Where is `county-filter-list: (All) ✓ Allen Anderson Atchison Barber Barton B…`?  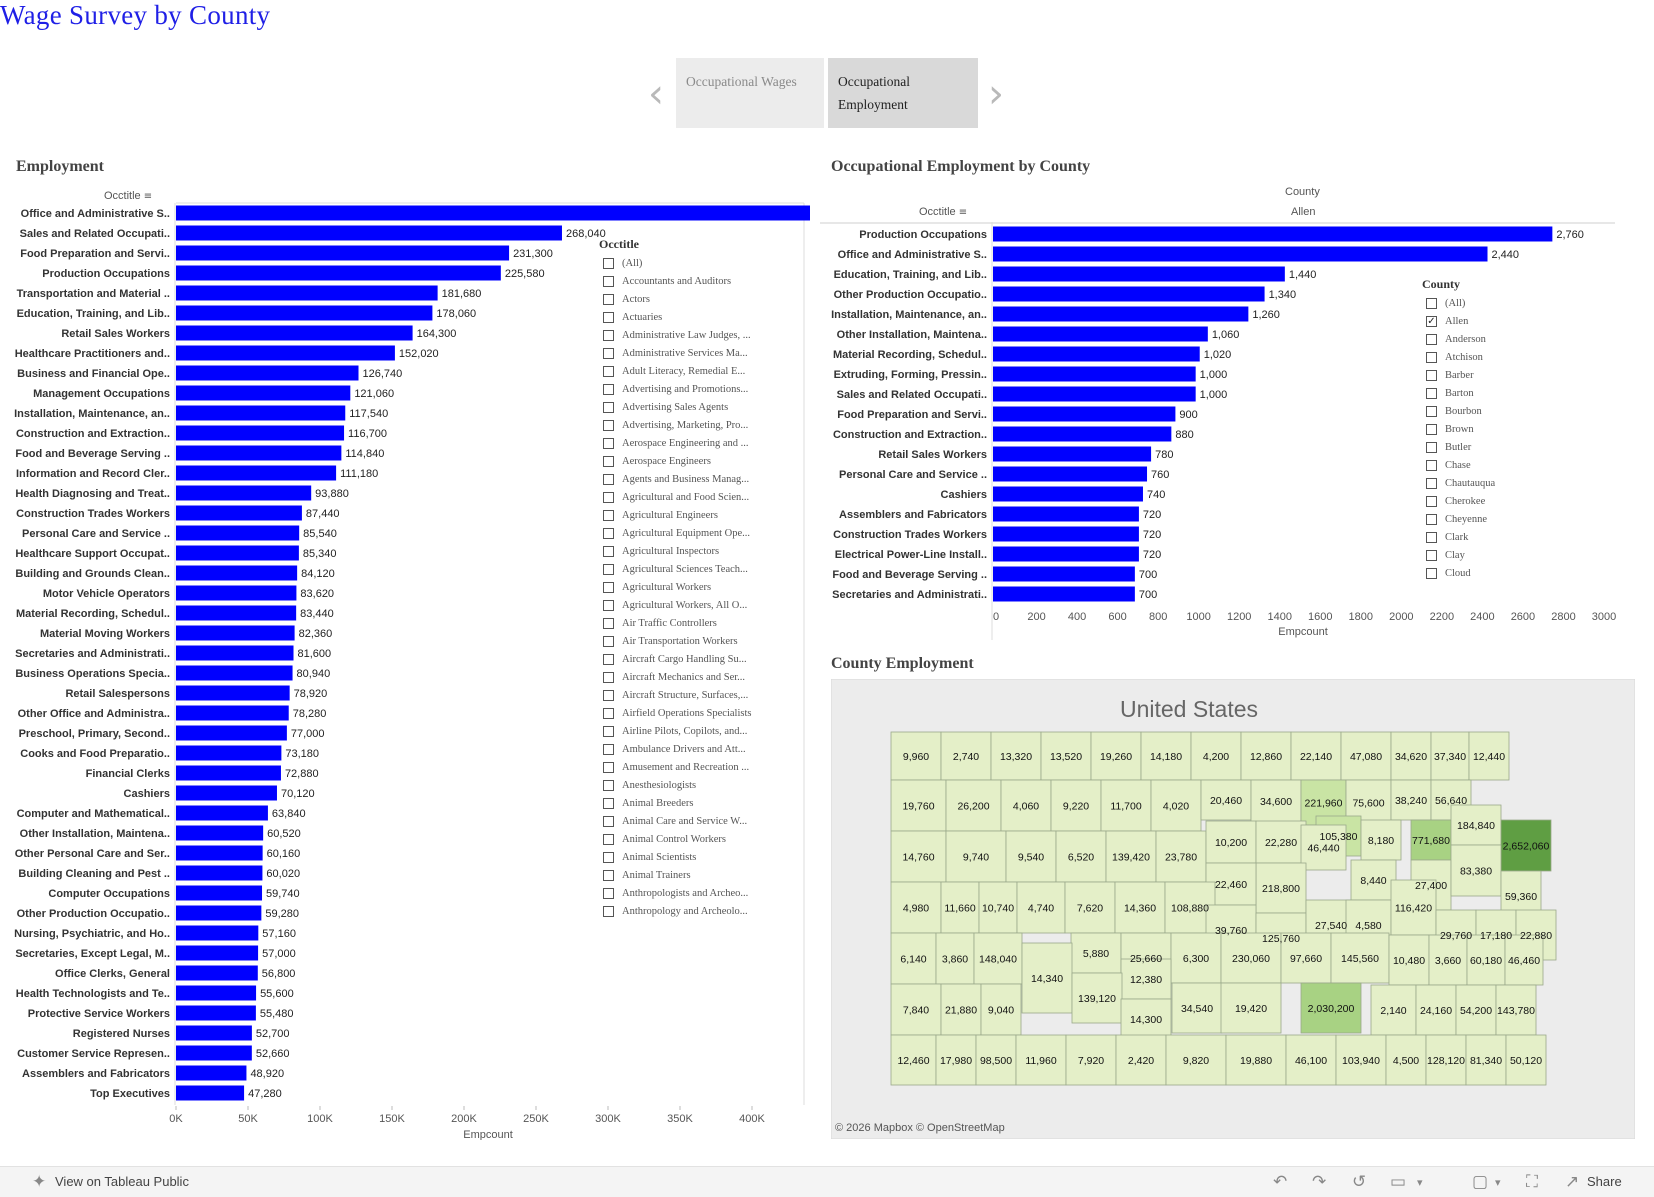 county-filter-list: (All) ✓ Allen Anderson Atchison Barber Barton B… is located at coordinates (1486, 440).